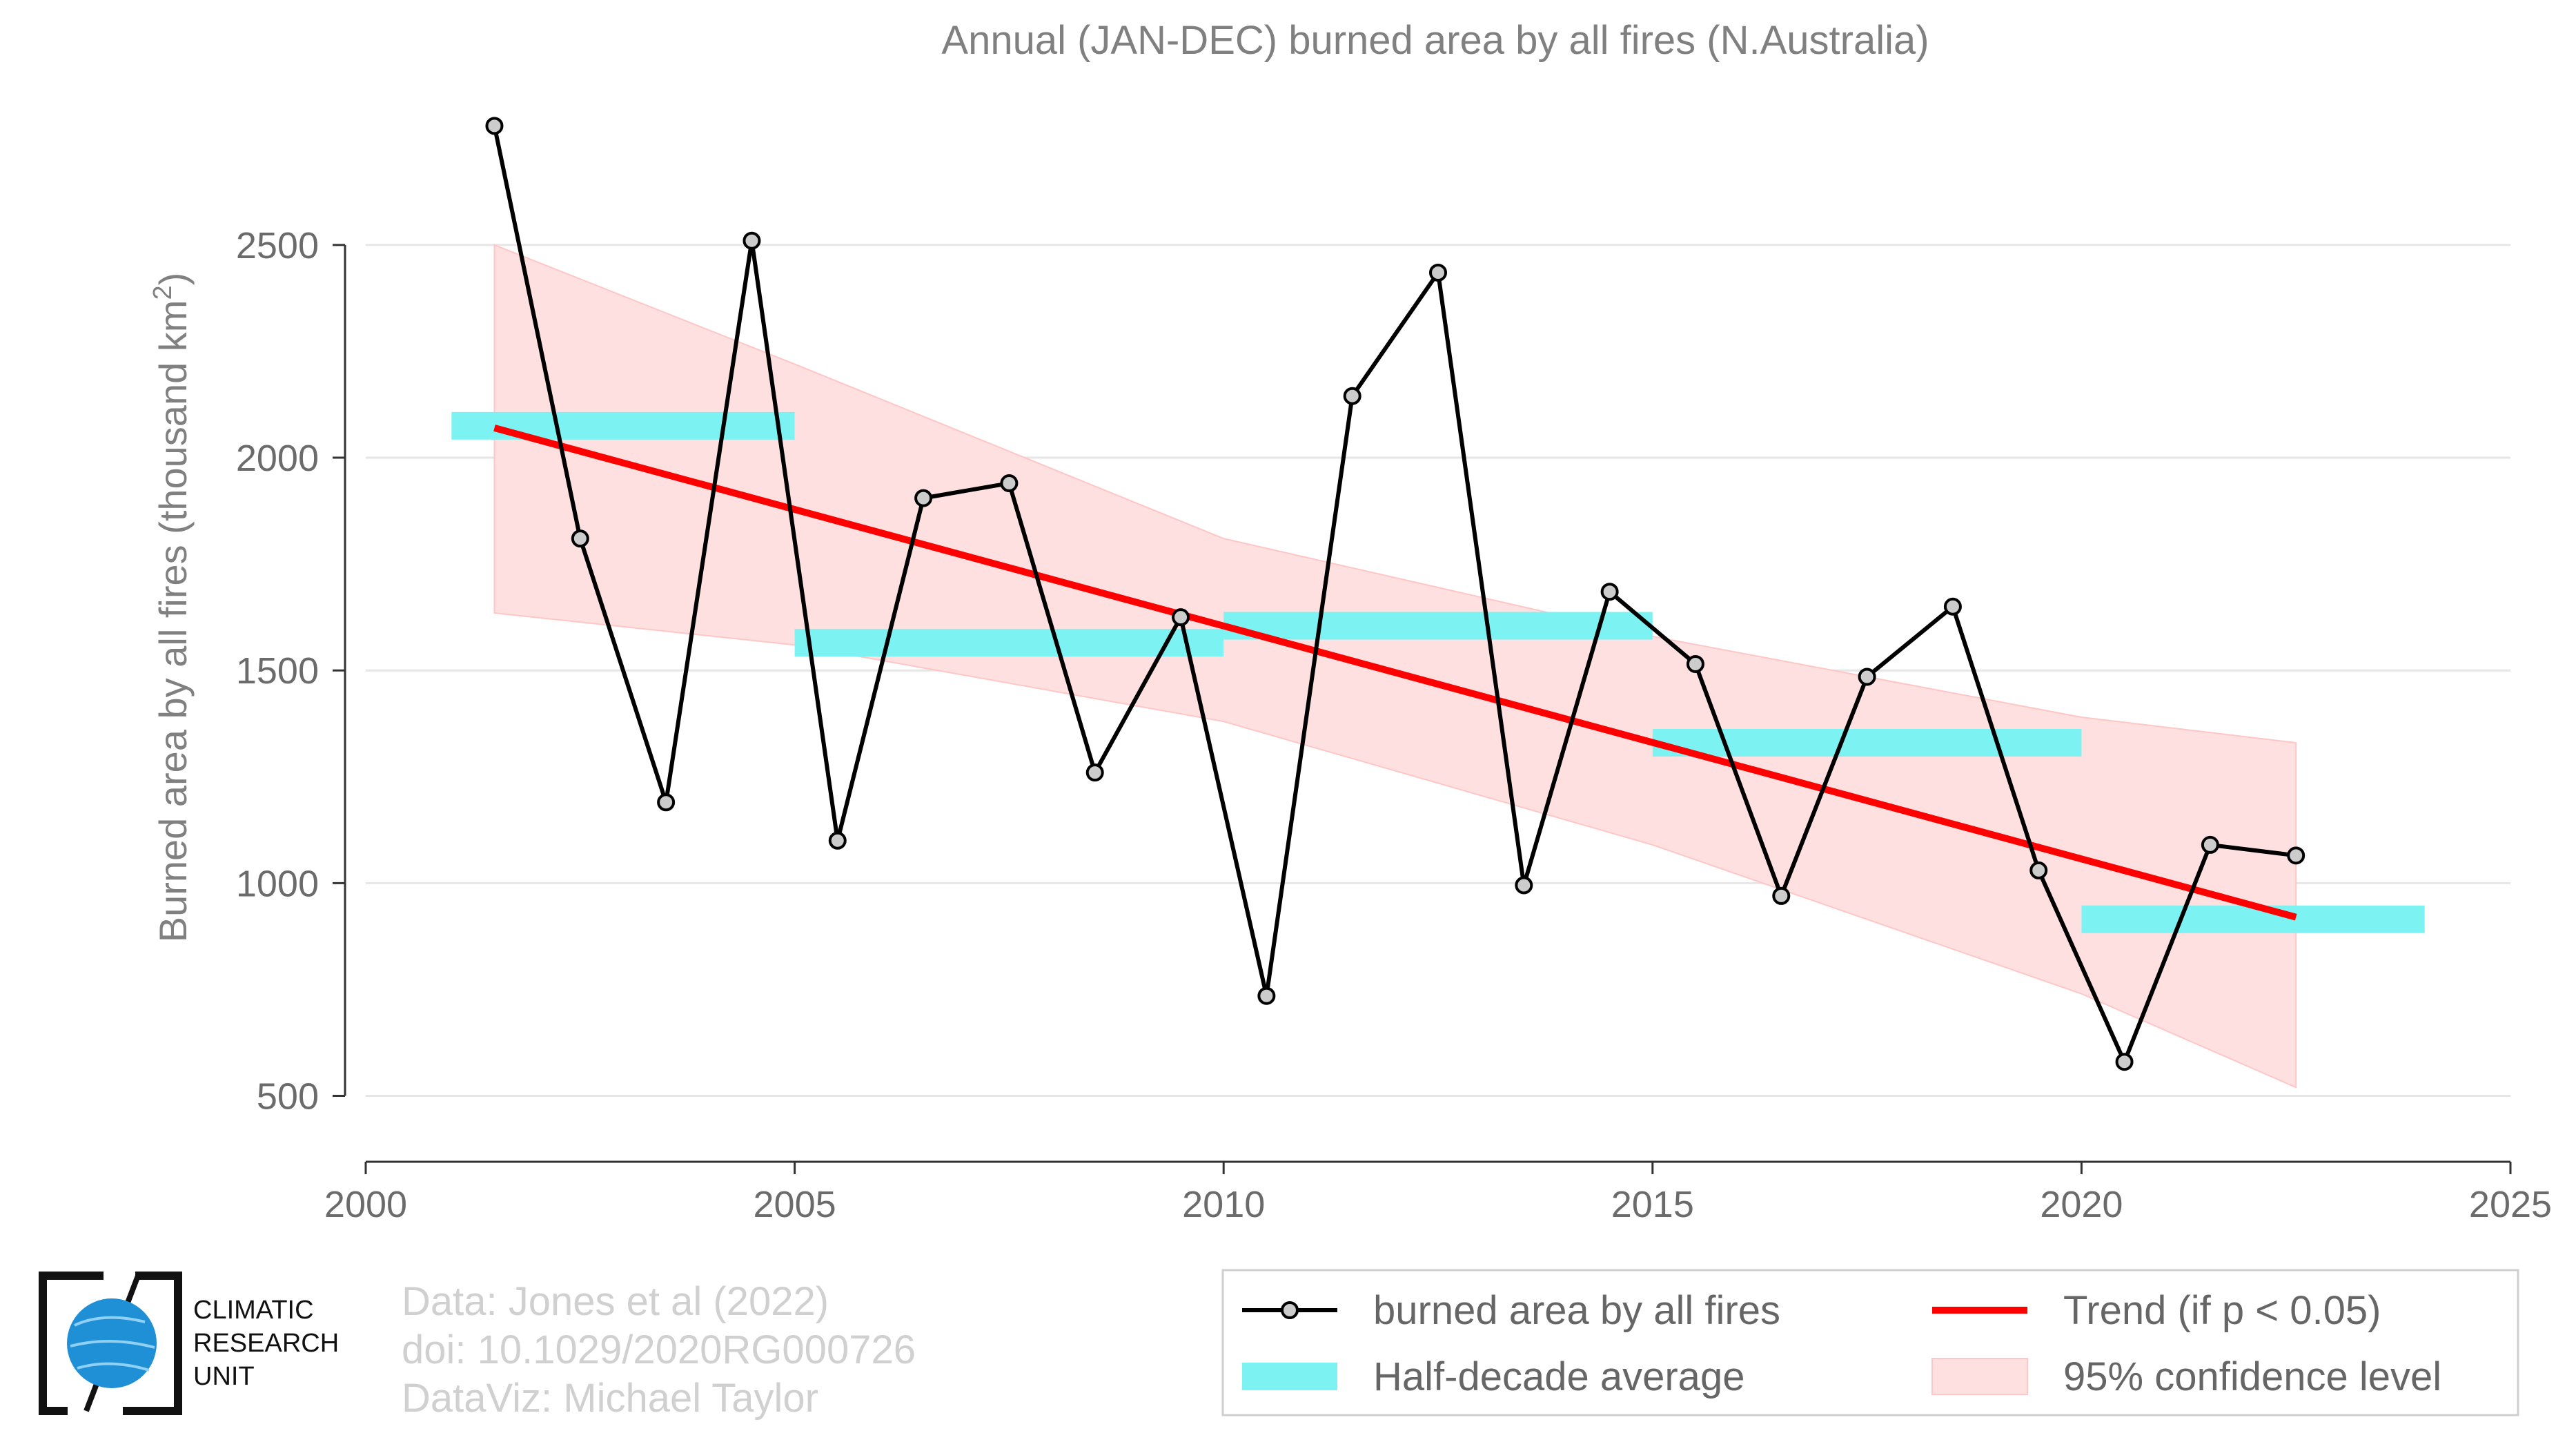  I want to click on logo-bracket-right, so click(152, 1344).